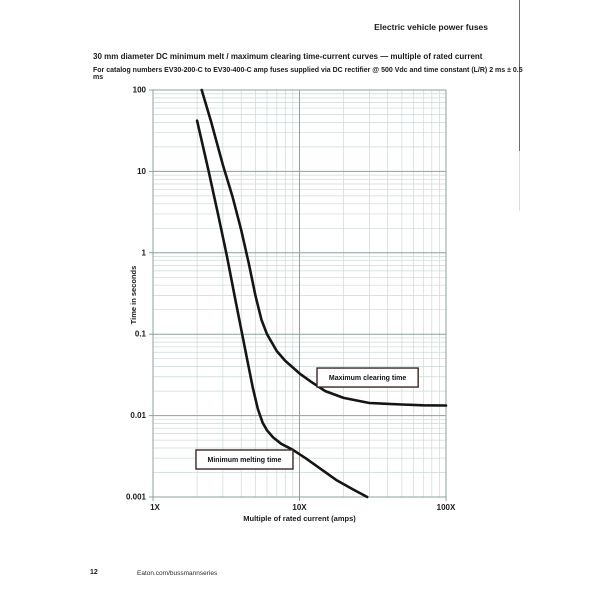  I want to click on y-tick-label: 0.1, so click(141, 334).